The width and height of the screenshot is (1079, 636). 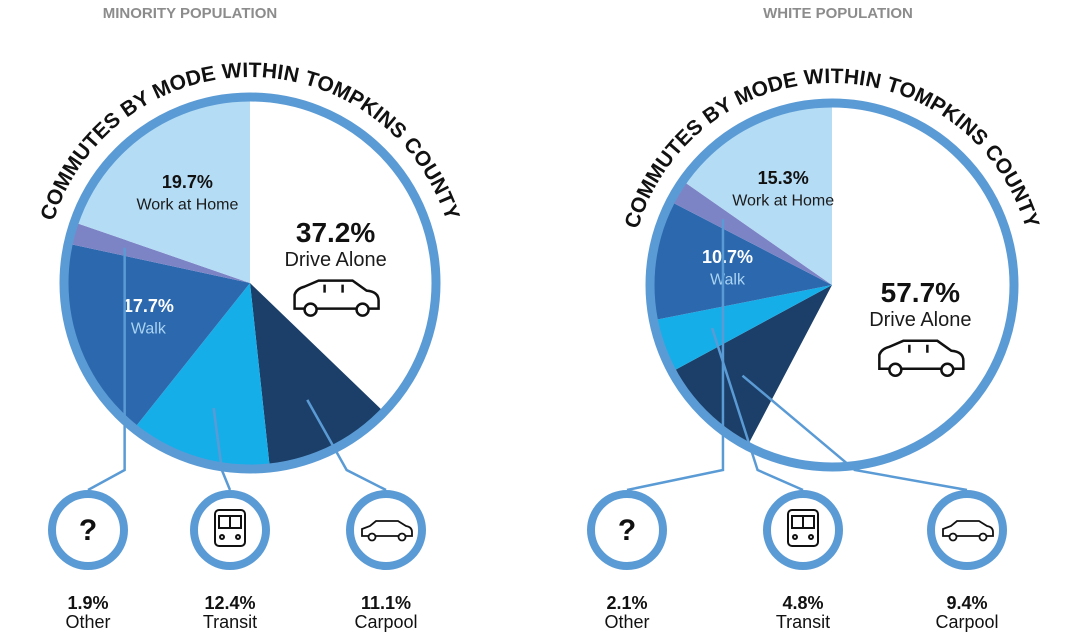 I want to click on value-label: 9.4%, so click(x=966, y=603).